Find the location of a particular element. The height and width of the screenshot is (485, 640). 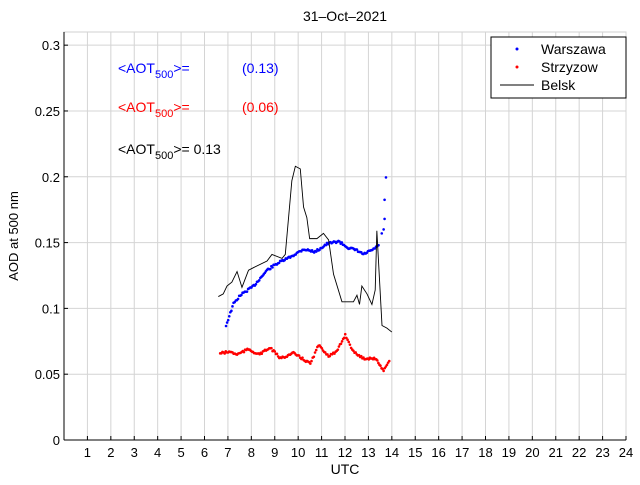

x-tick-label: 20 is located at coordinates (532, 452).